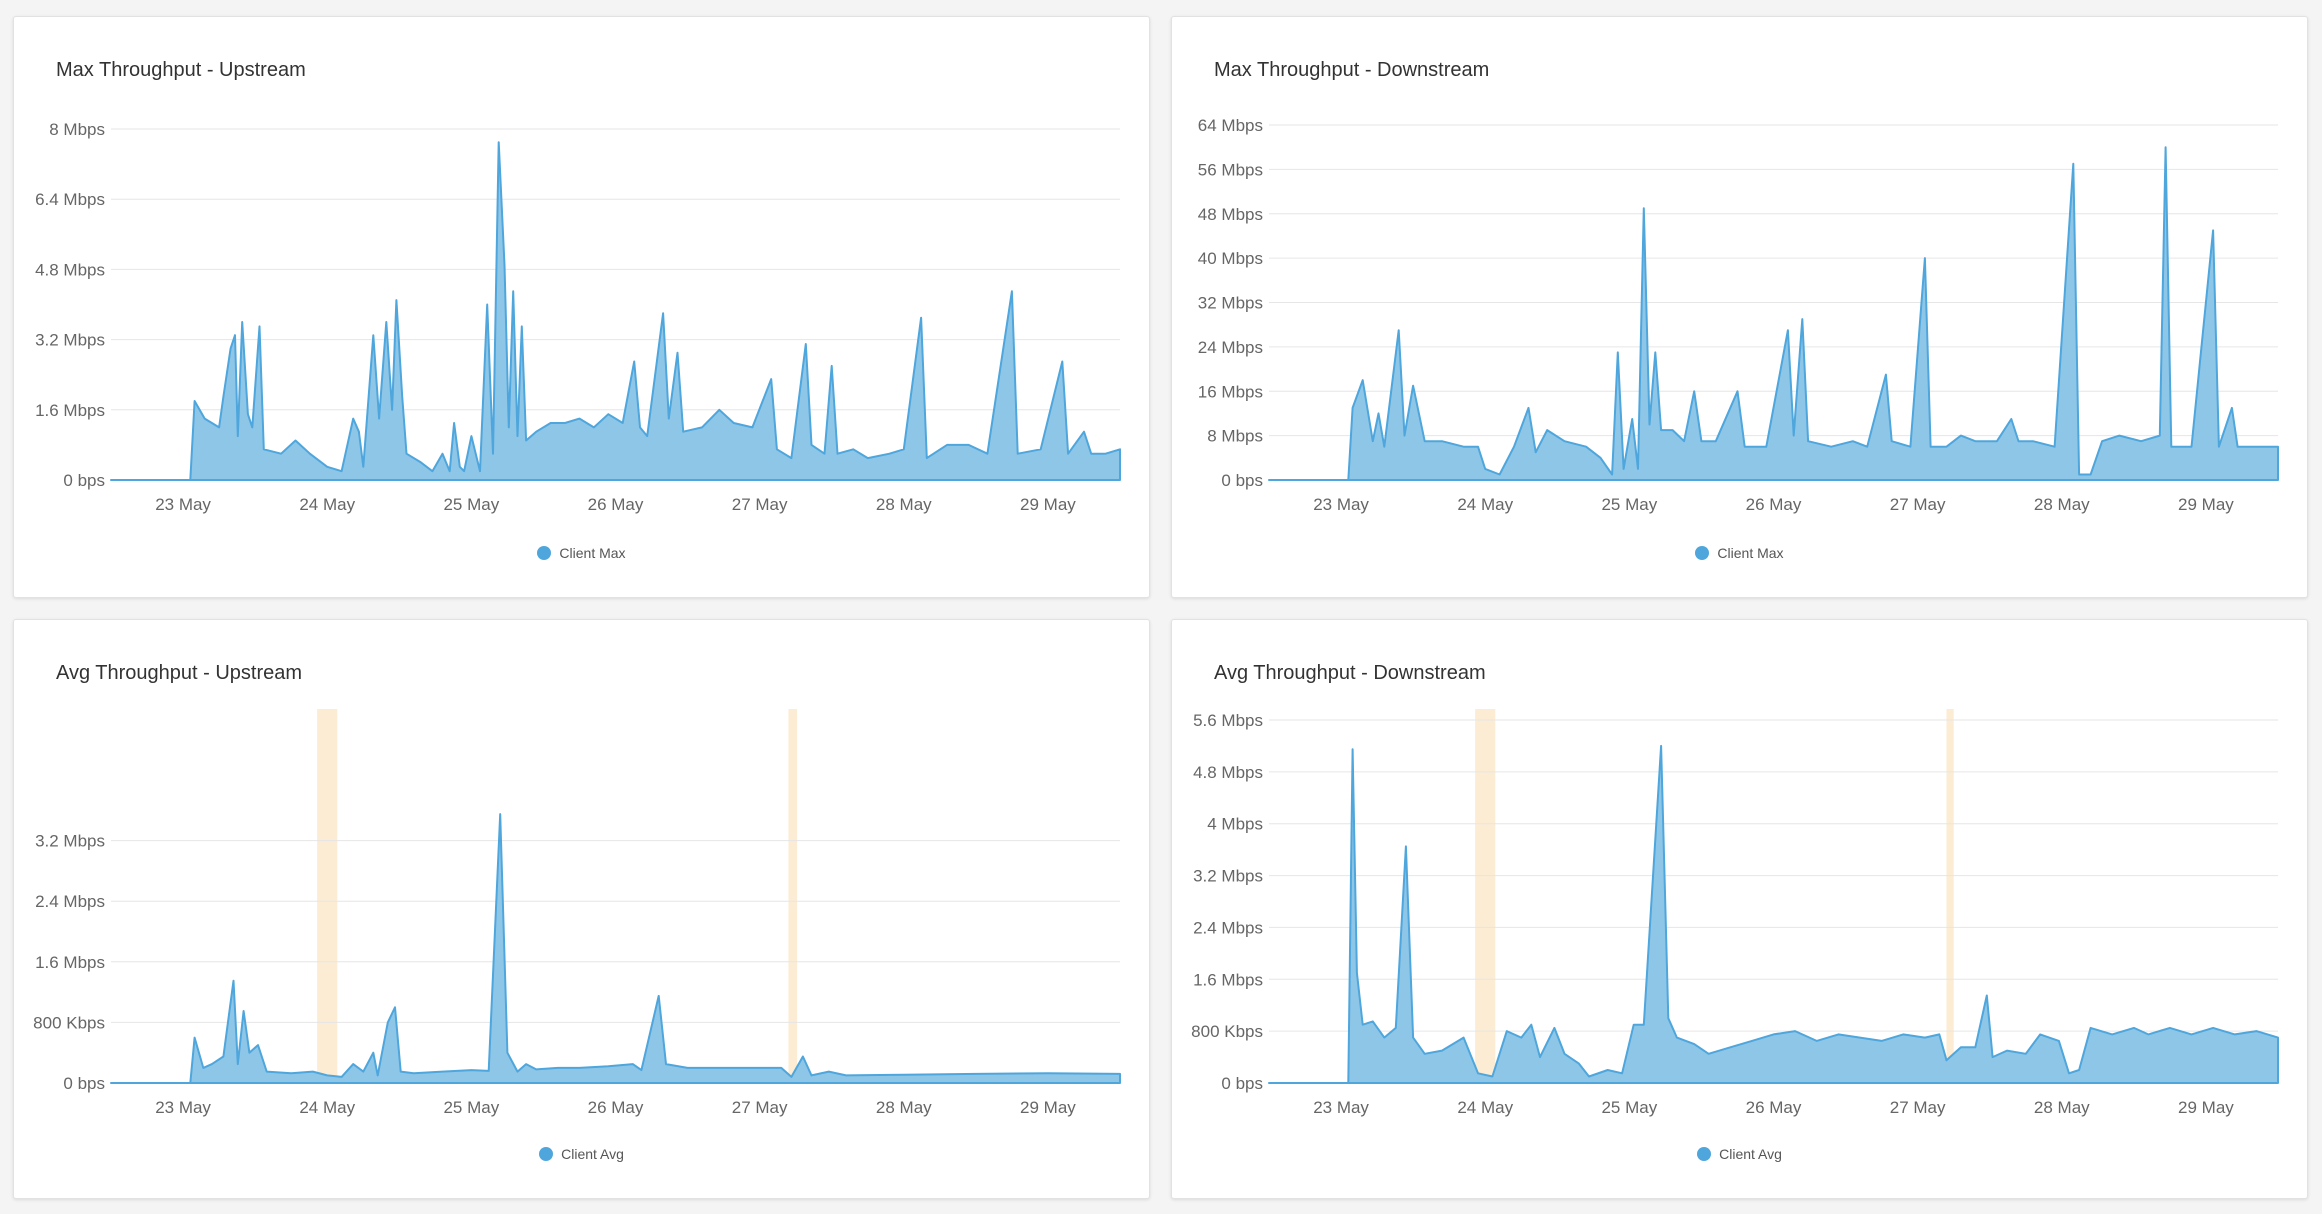  I want to click on chart-title: Max Throughput - Downstream, so click(1352, 70).